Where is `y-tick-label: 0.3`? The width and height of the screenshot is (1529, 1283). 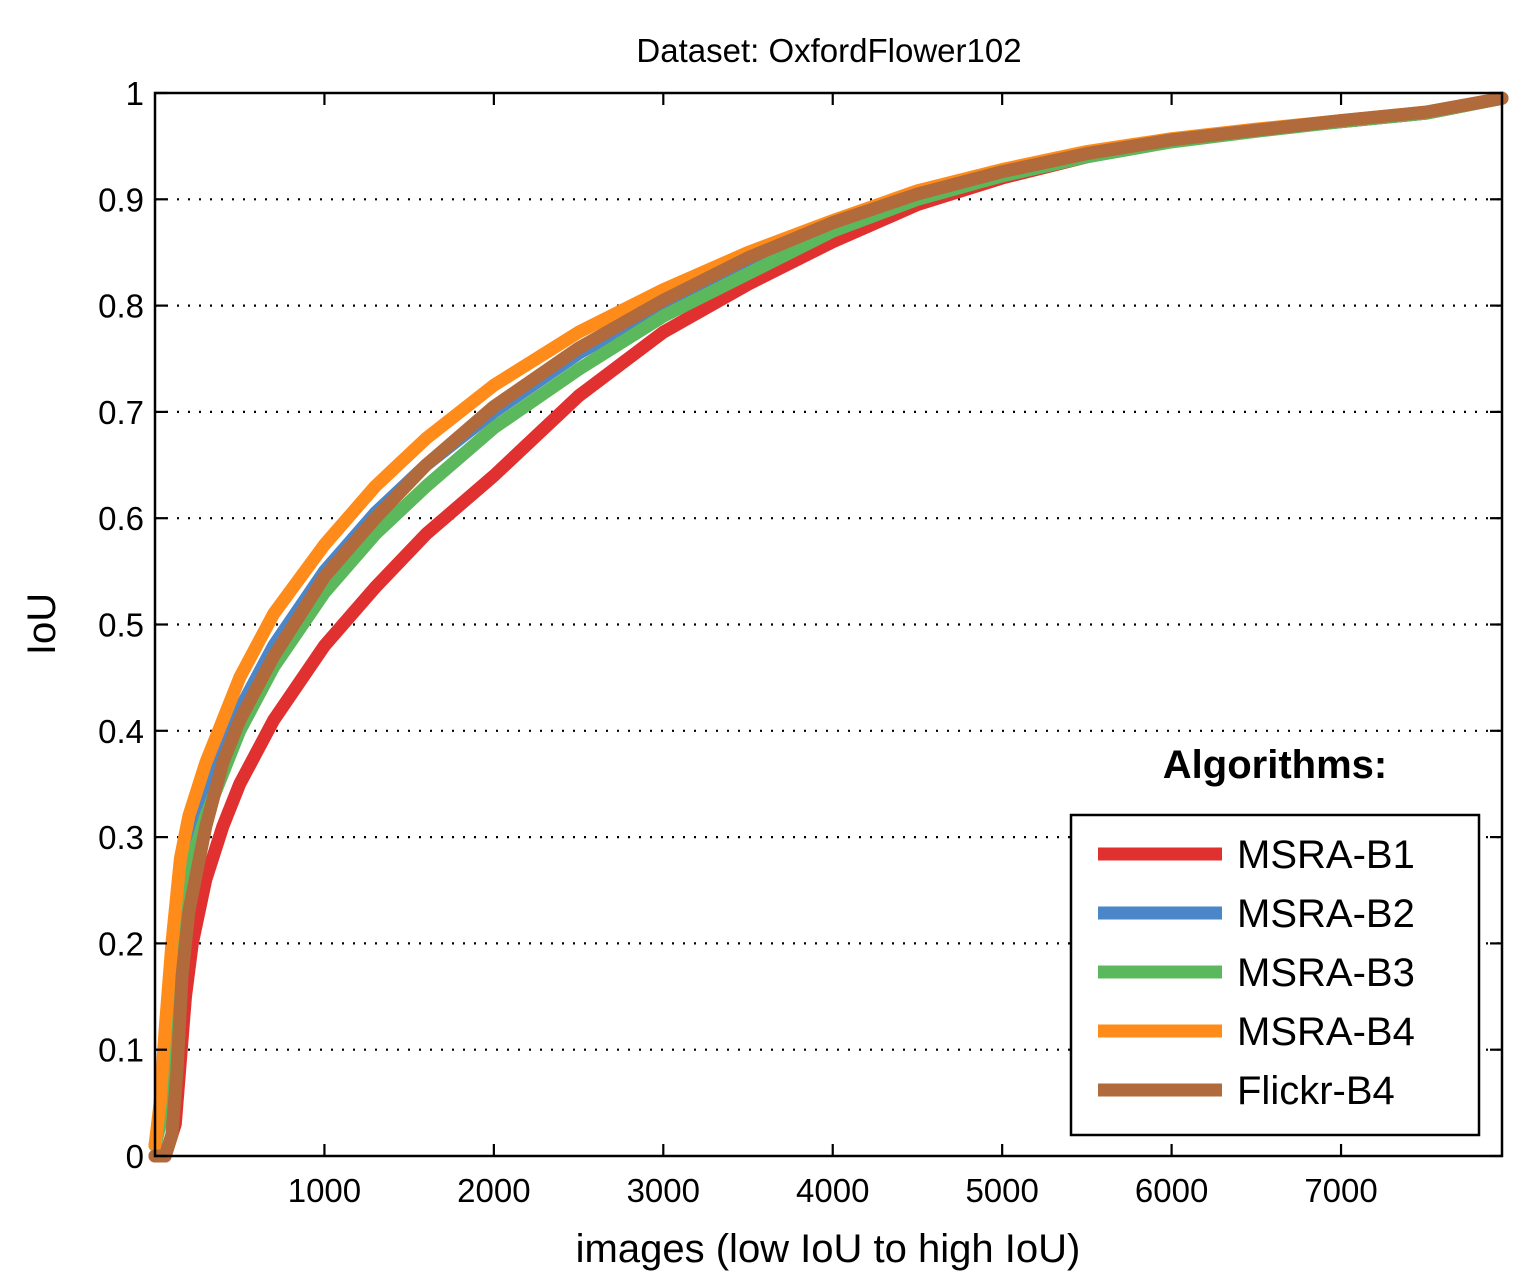 y-tick-label: 0.3 is located at coordinates (121, 837).